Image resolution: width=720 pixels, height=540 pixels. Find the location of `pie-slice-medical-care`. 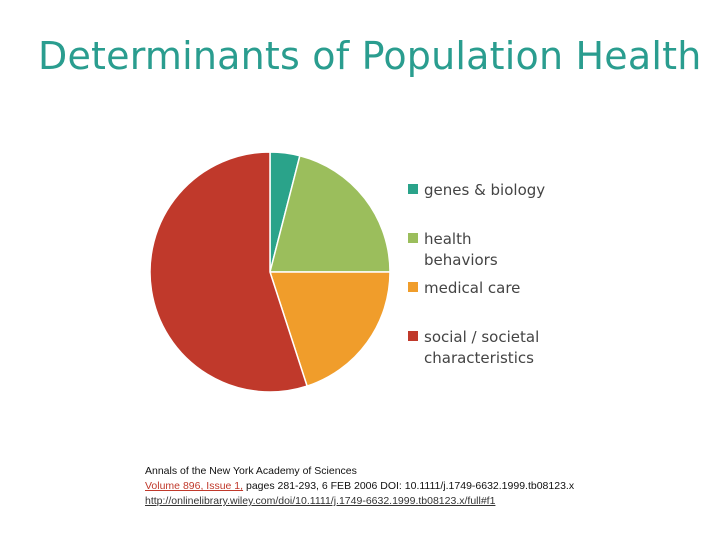

pie-slice-medical-care is located at coordinates (329, 329).